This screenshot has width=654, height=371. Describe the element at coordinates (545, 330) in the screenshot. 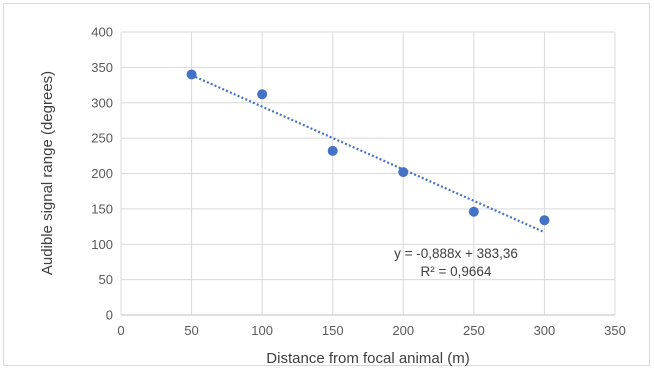

I see `x-tick-300: 300` at that location.